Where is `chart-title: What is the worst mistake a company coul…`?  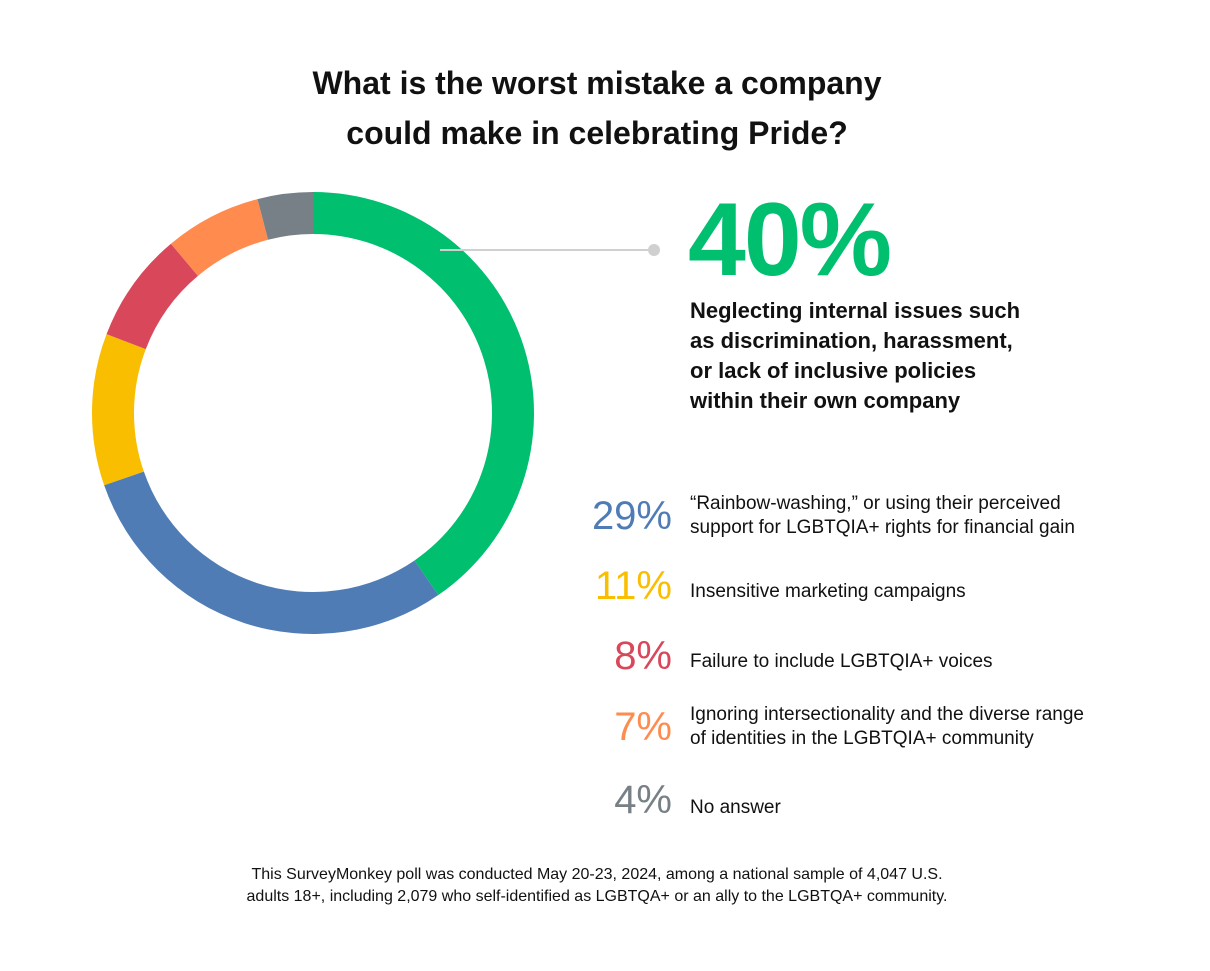 chart-title: What is the worst mistake a company coul… is located at coordinates (597, 108).